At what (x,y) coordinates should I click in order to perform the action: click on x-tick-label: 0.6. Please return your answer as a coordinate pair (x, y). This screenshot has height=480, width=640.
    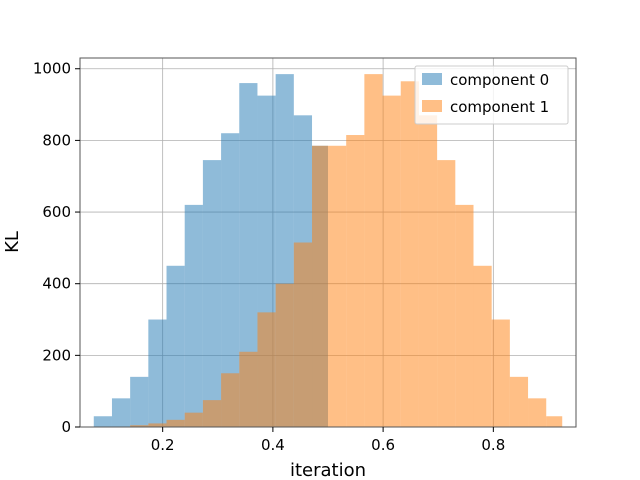
    Looking at the image, I should click on (383, 445).